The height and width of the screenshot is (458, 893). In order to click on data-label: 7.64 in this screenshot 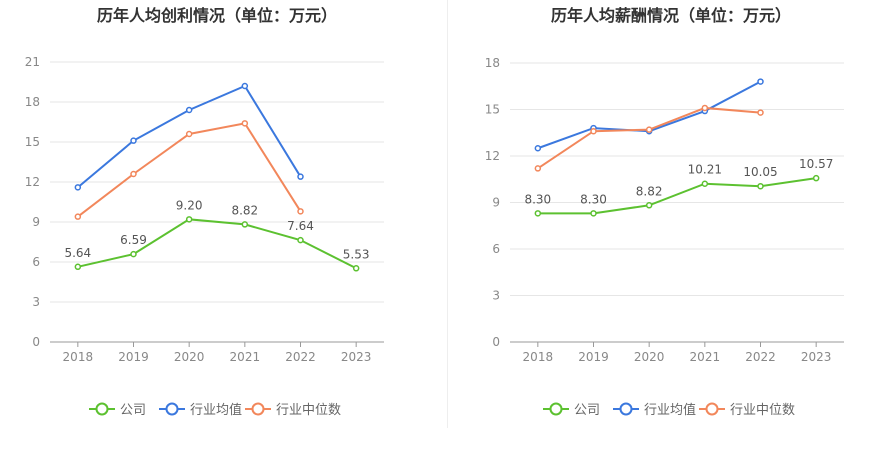, I will do `click(300, 226)`.